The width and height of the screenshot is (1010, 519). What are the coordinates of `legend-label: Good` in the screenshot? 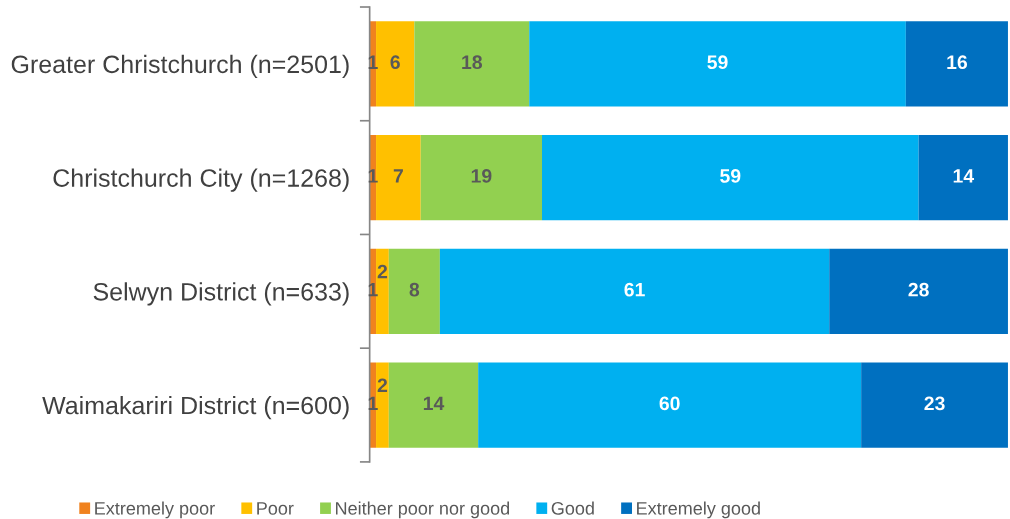 It's located at (572, 508).